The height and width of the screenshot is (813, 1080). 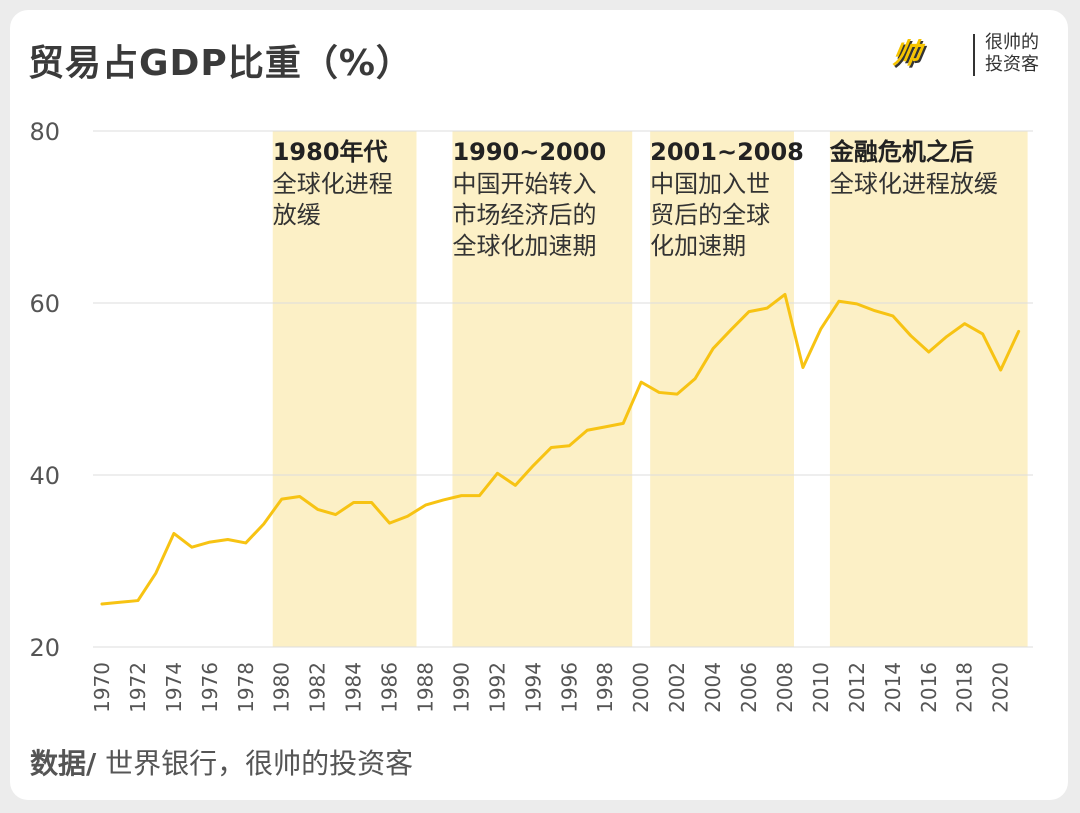 What do you see at coordinates (282, 687) in the screenshot?
I see `x-tick-label-1980: 1980` at bounding box center [282, 687].